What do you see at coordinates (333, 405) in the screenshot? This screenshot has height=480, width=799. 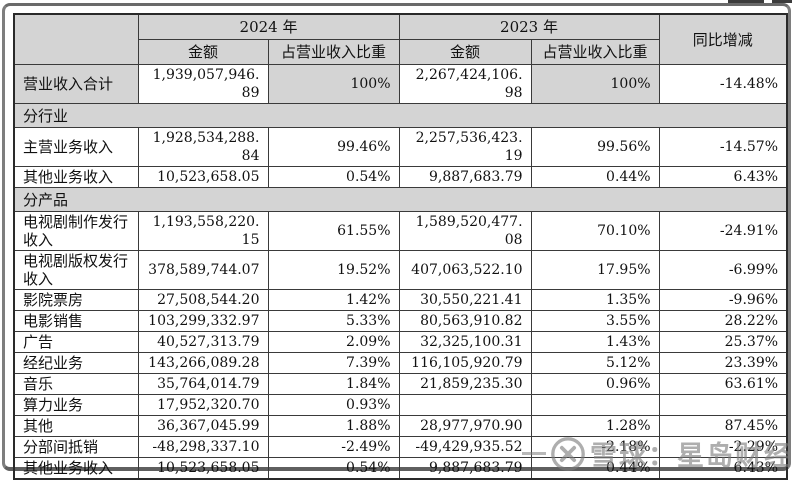 I see `pct-2024-cell: 0.93%` at bounding box center [333, 405].